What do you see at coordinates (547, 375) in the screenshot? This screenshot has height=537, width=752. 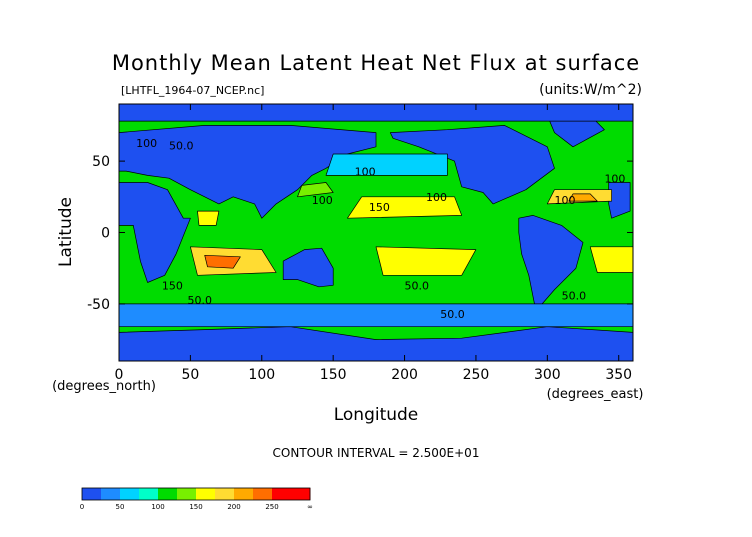 I see `x-tick-label: 300` at bounding box center [547, 375].